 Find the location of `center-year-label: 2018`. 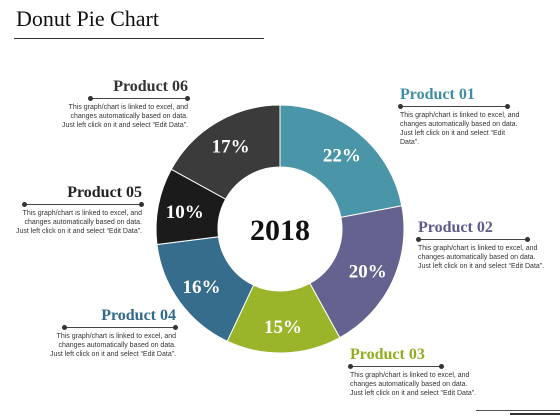

center-year-label: 2018 is located at coordinates (280, 230).